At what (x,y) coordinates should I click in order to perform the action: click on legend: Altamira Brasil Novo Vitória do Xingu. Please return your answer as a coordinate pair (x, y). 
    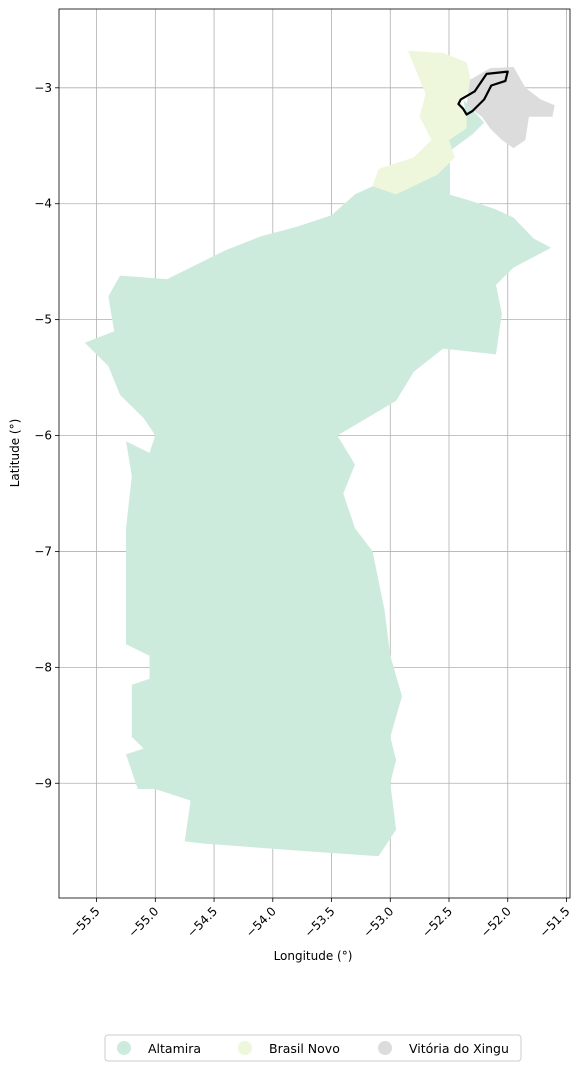
    Looking at the image, I should click on (313, 1048).